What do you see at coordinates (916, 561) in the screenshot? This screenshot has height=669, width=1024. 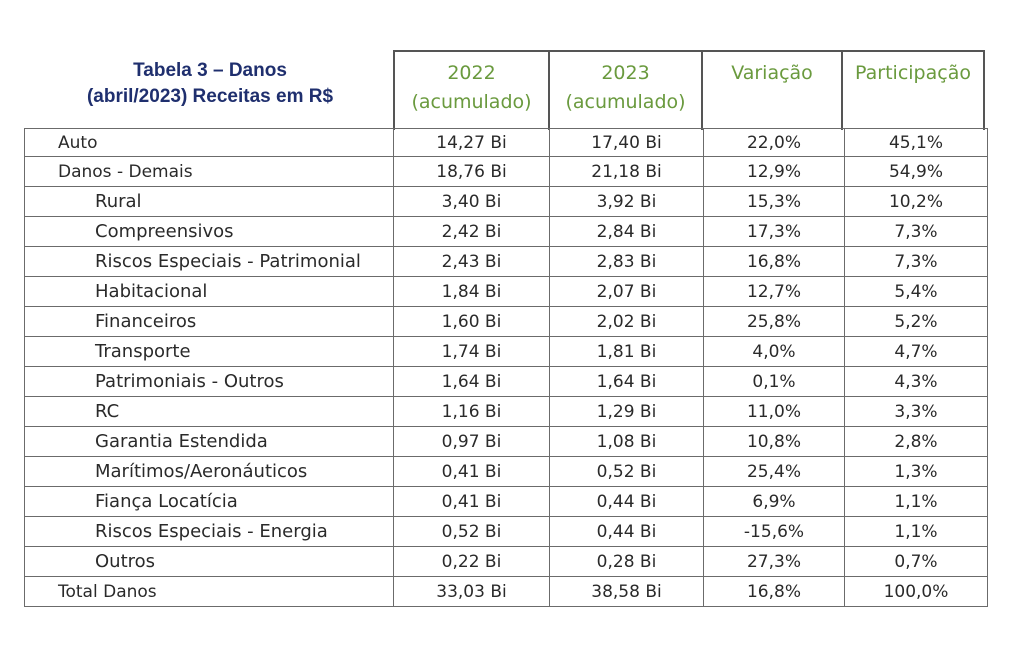 I see `cell-participacao: 0,7%` at bounding box center [916, 561].